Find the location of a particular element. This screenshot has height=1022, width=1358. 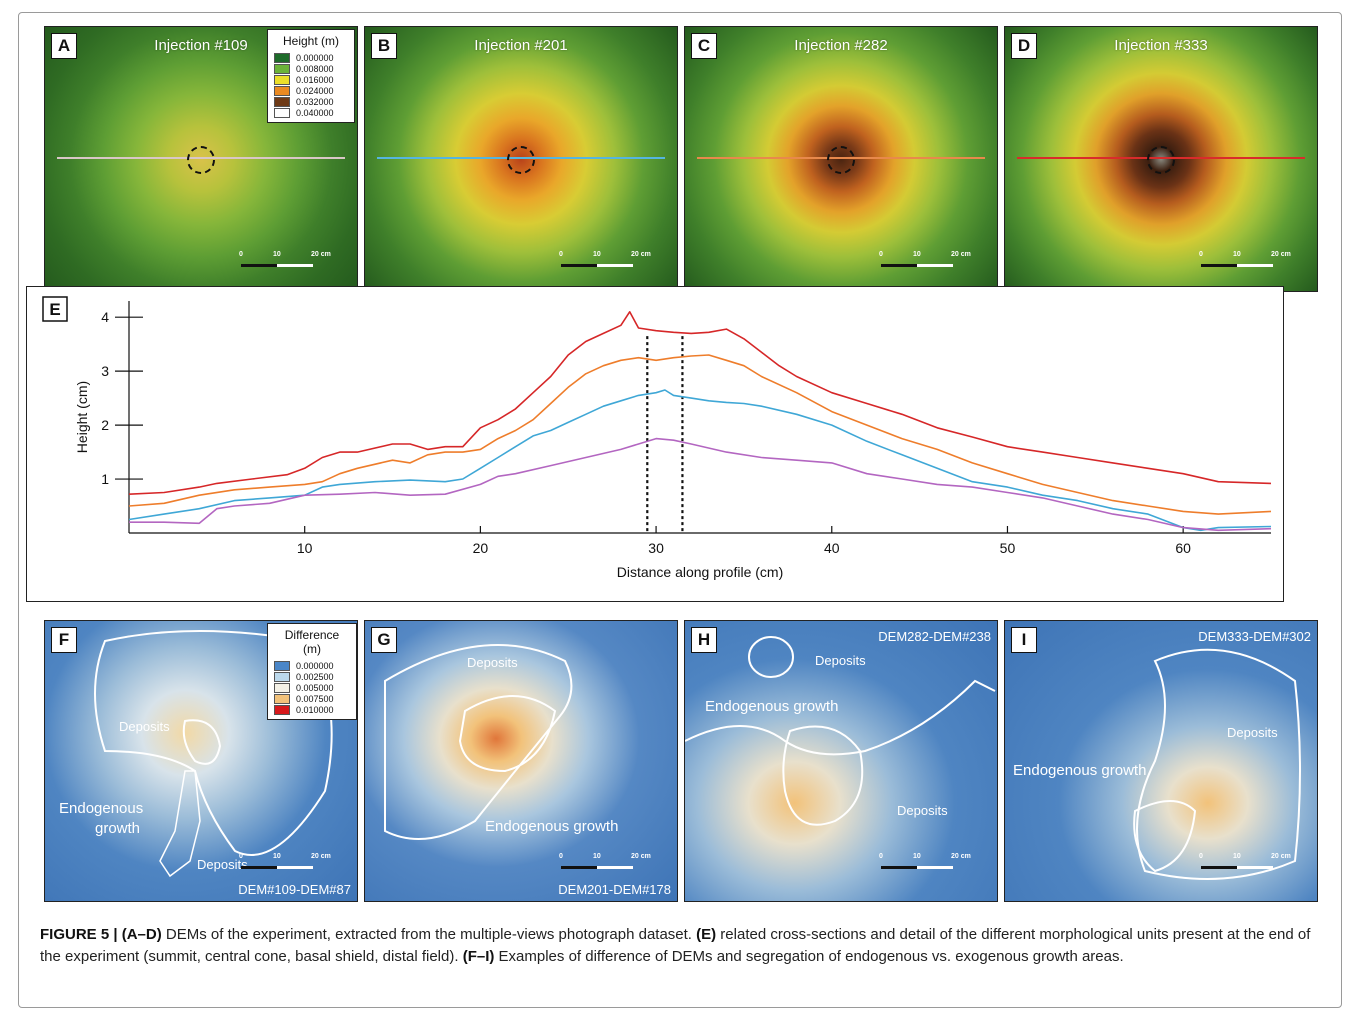

difference-image-h is located at coordinates (841, 761).